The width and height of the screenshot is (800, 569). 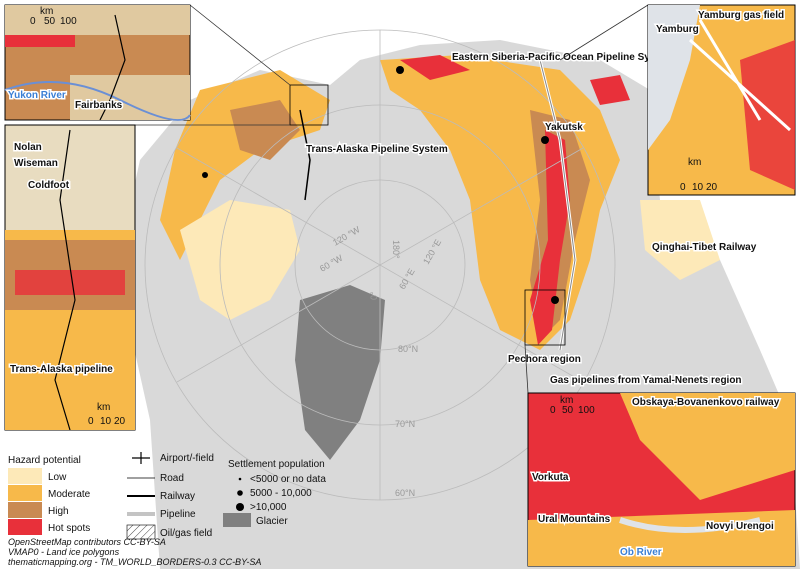 What do you see at coordinates (178, 514) in the screenshot?
I see `legend-label: Pipeline` at bounding box center [178, 514].